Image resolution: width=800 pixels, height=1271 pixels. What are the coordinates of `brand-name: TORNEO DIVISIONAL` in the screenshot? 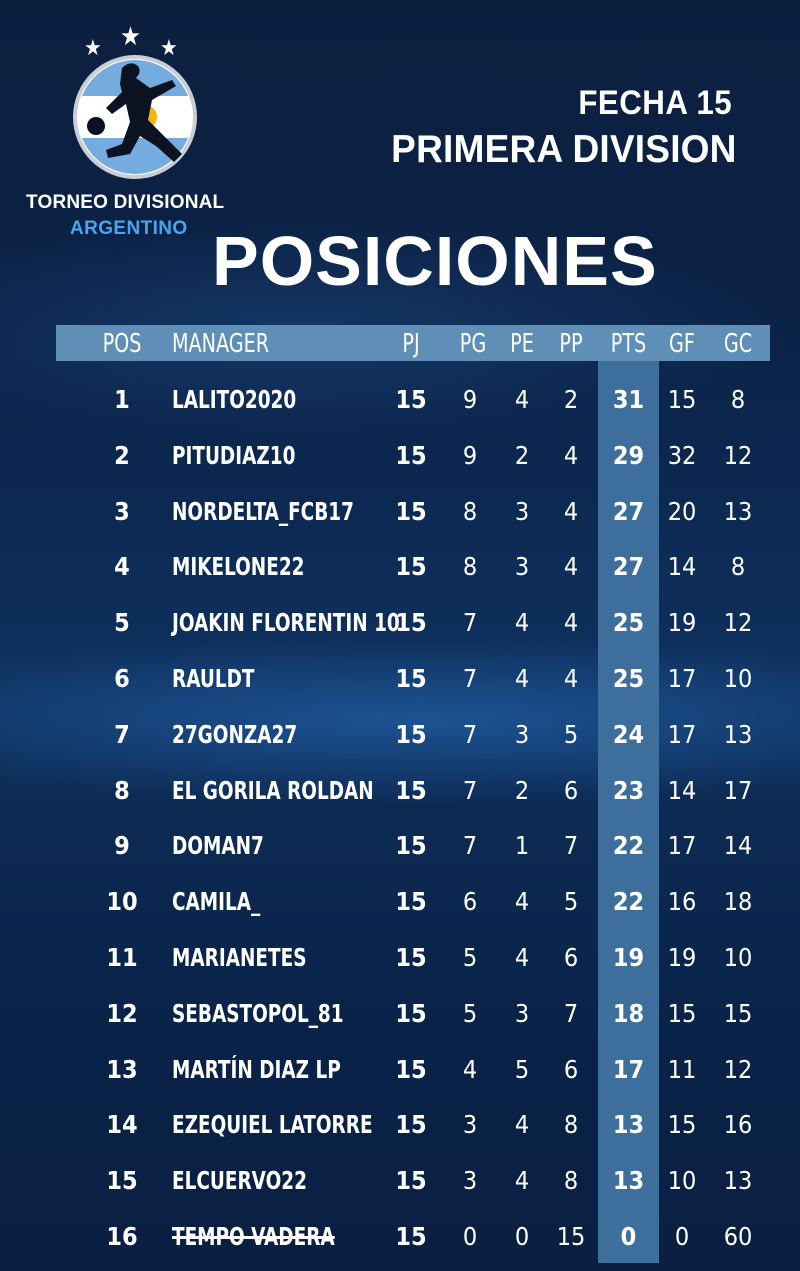 It's located at (125, 202).